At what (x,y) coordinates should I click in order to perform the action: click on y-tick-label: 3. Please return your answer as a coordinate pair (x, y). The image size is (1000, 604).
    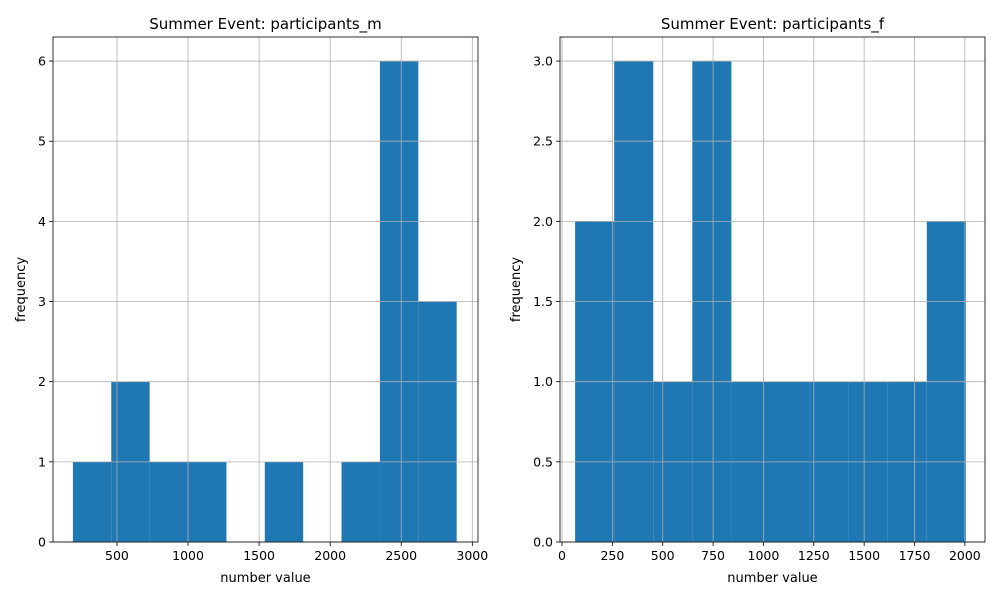
    Looking at the image, I should click on (42, 301).